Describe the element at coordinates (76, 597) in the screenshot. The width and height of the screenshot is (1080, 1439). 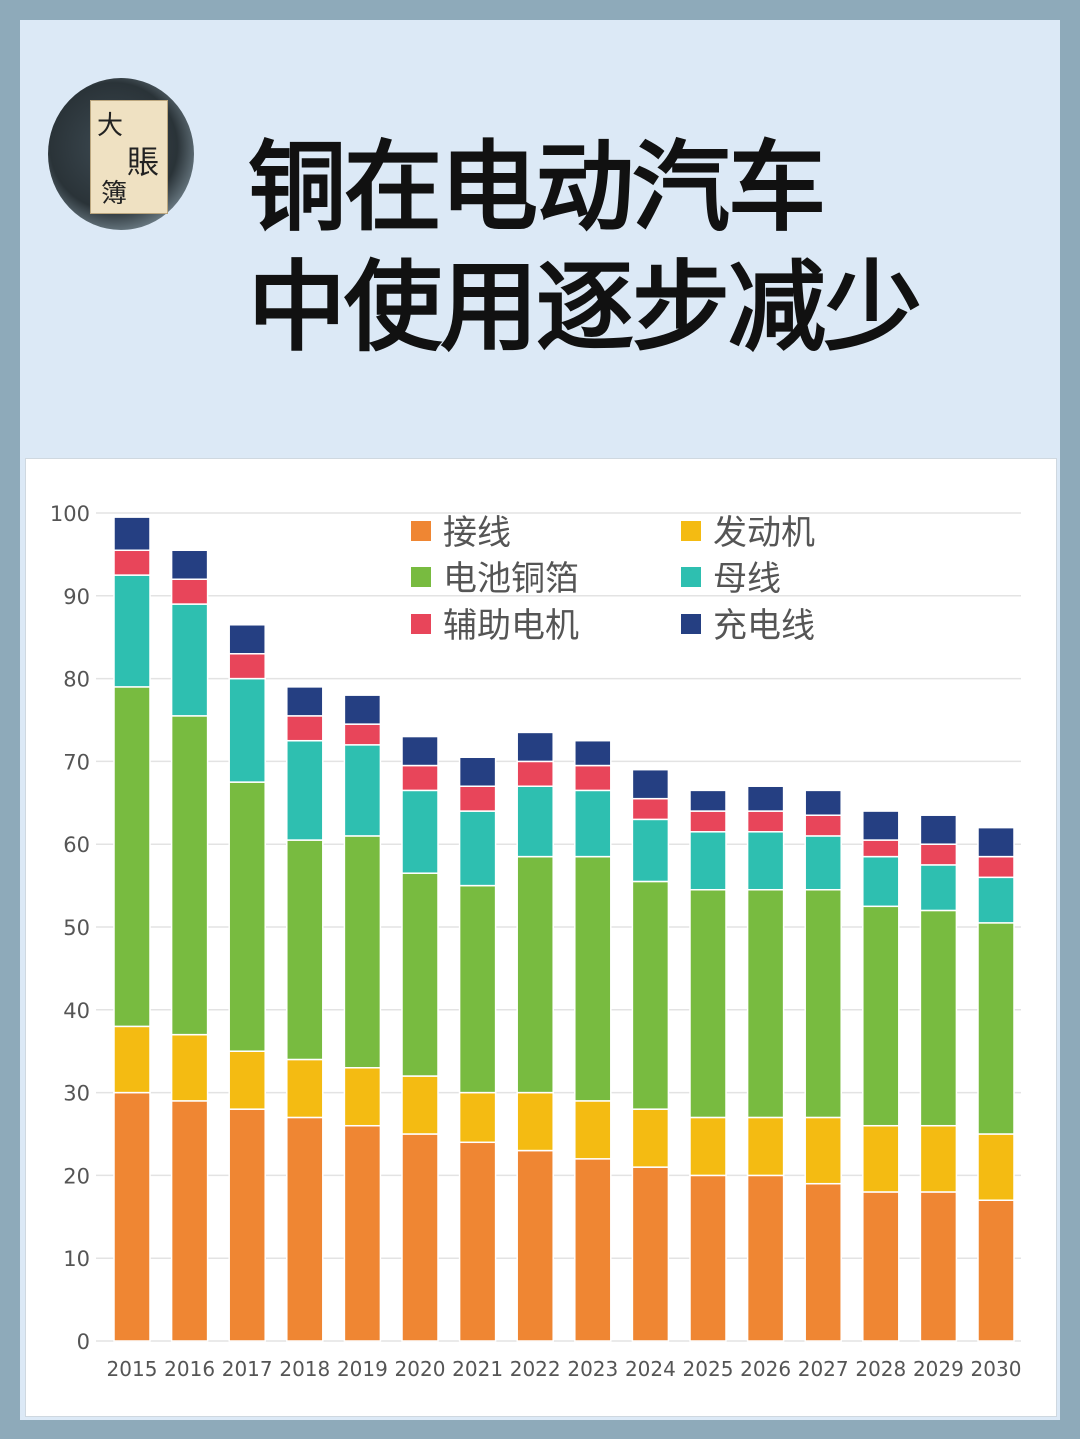
I see `y-tick-label: 90` at that location.